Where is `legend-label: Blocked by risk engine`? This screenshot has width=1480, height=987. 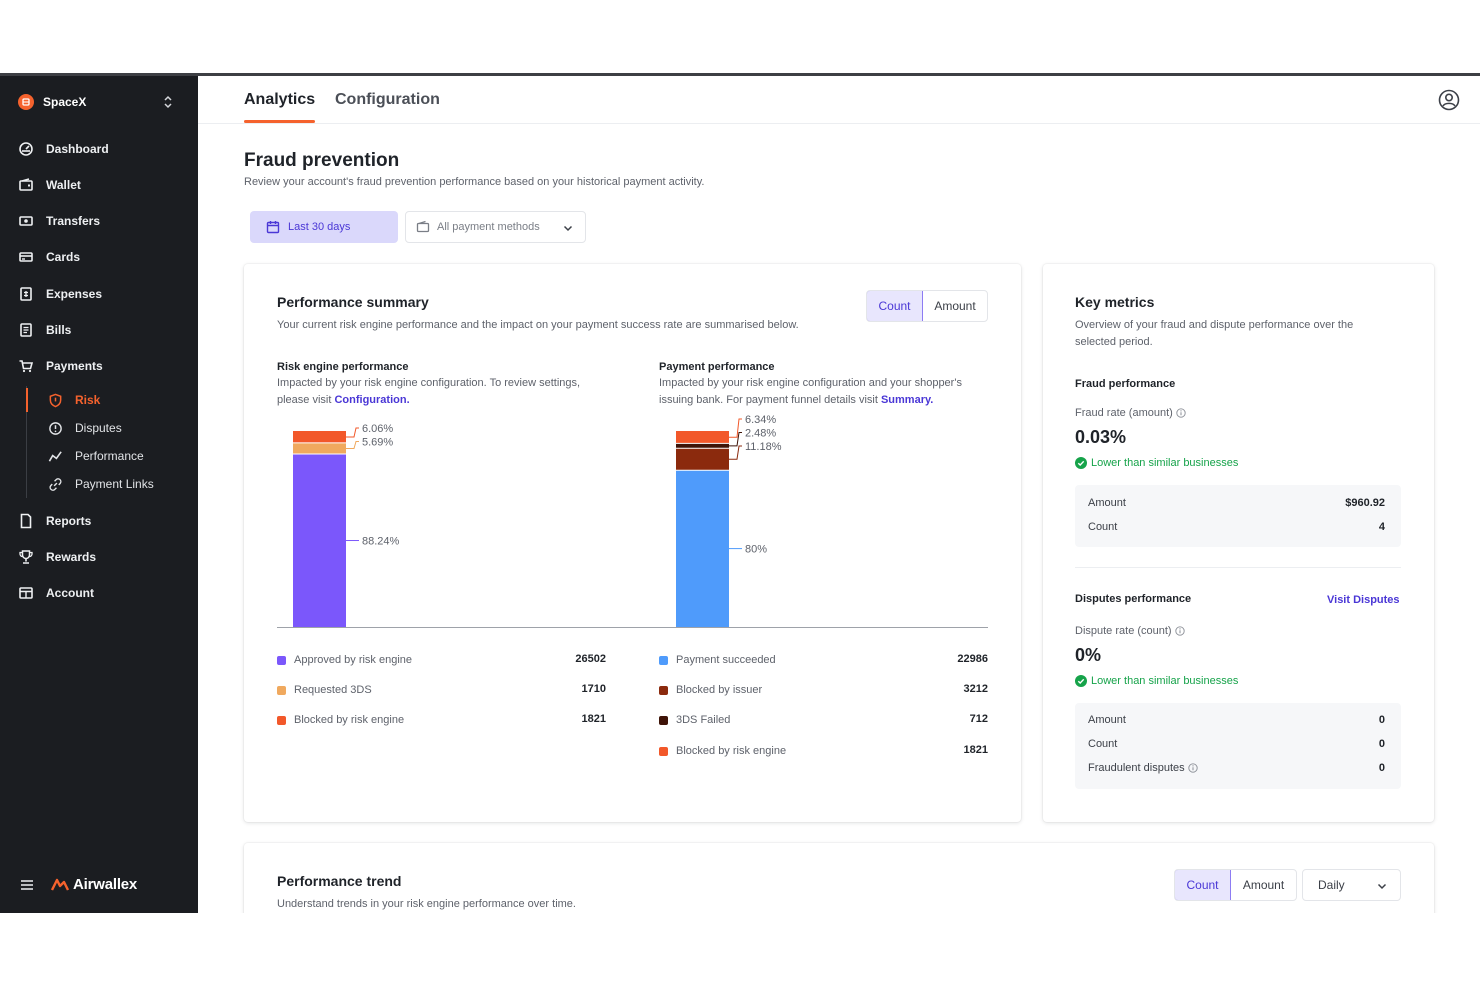
legend-label: Blocked by risk engine is located at coordinates (349, 720).